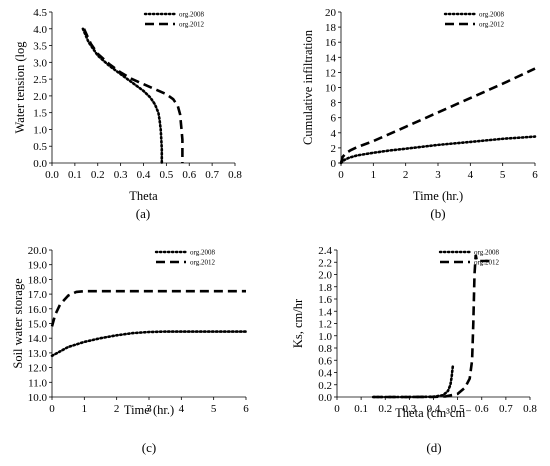  What do you see at coordinates (433, 447) in the screenshot?
I see `panel-caption: (d)` at bounding box center [433, 447].